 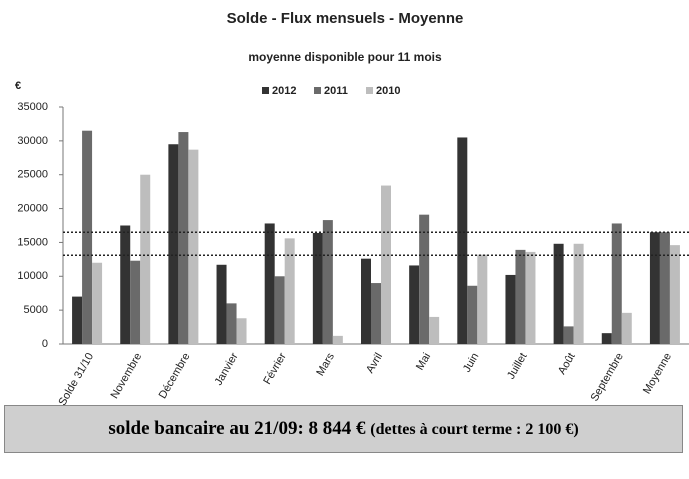 What do you see at coordinates (474, 429) in the screenshot?
I see `footer-note: (dettes à court terme : 2 100 €)` at bounding box center [474, 429].